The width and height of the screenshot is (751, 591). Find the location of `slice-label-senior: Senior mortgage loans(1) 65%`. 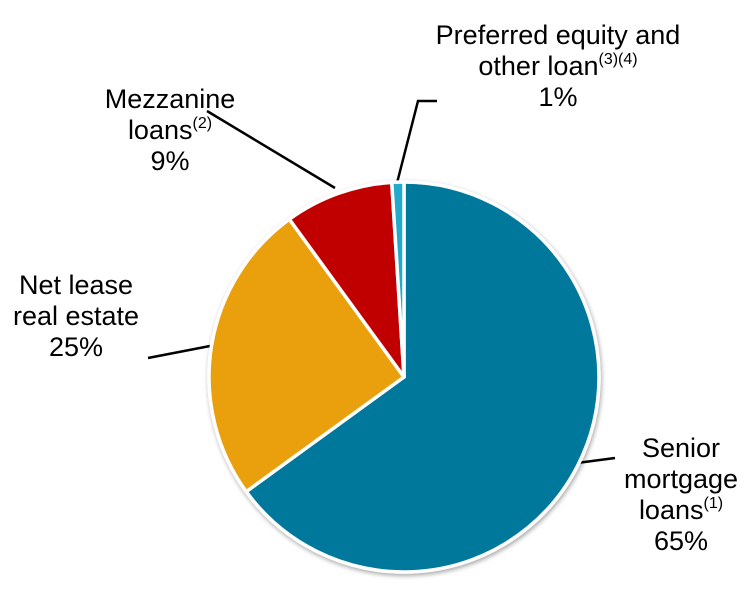

slice-label-senior: Senior mortgage loans(1) 65% is located at coordinates (681, 495).